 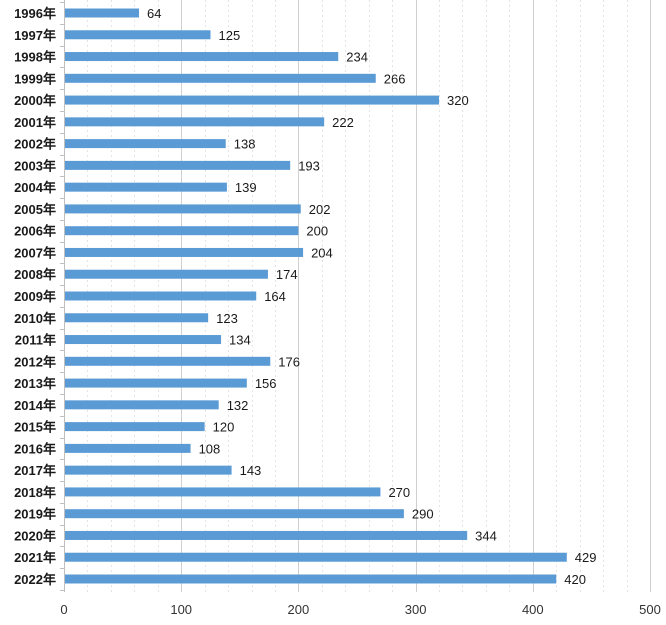 What do you see at coordinates (63, 609) in the screenshot?
I see `x-tick-label: 0` at bounding box center [63, 609].